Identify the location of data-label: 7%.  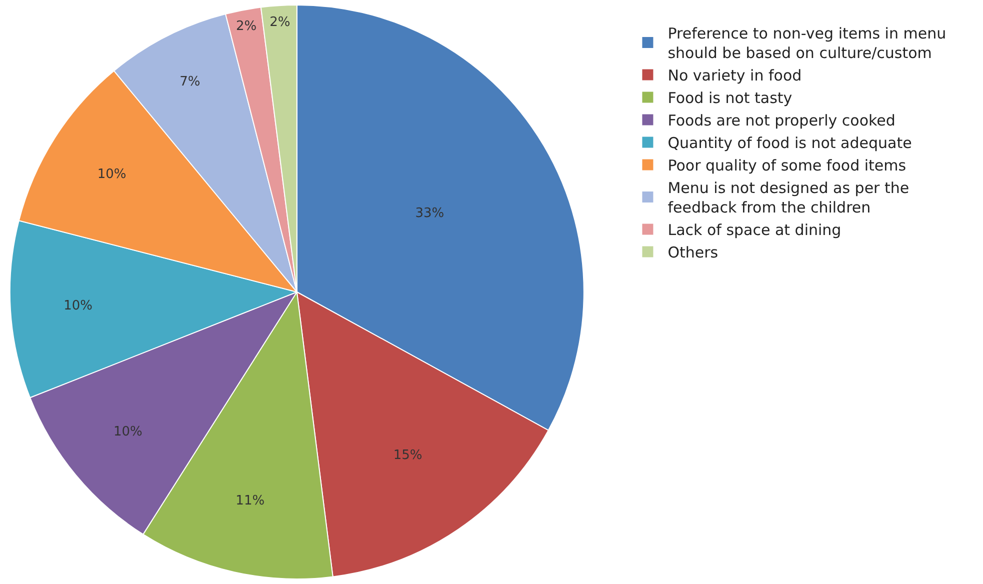
(190, 82).